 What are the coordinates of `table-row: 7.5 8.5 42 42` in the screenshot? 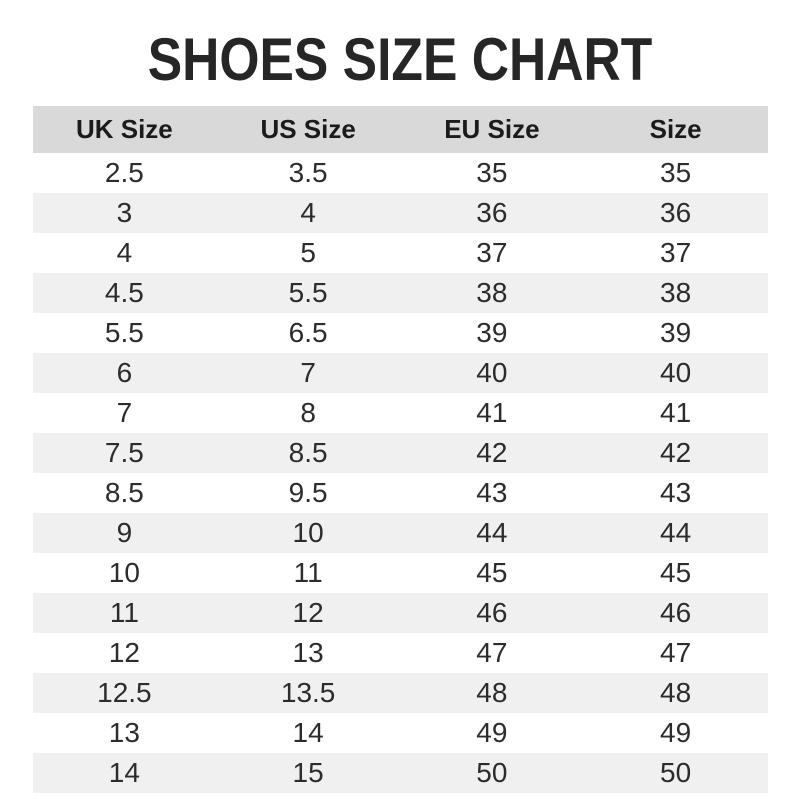 It's located at (400, 453).